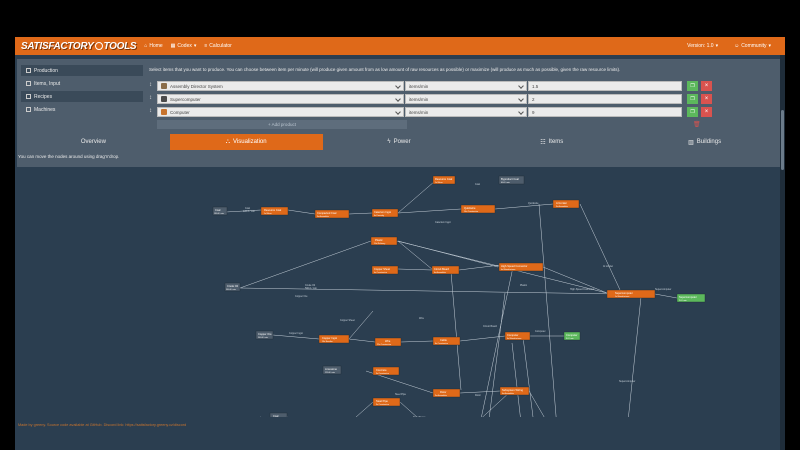 The height and width of the screenshot is (450, 800). Describe the element at coordinates (247, 208) in the screenshot. I see `edge-label: Coal` at that location.